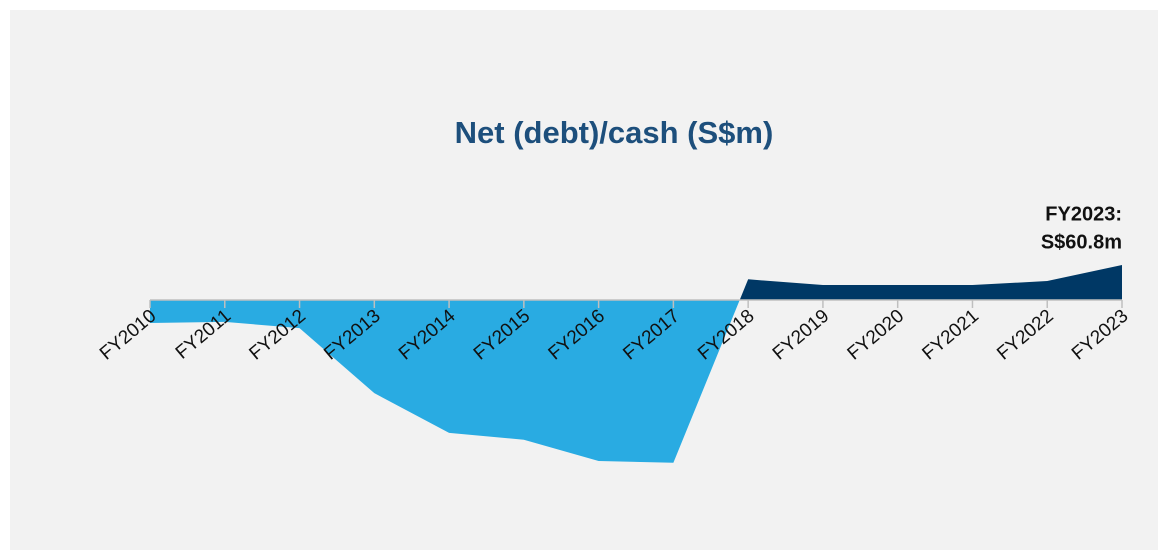  I want to click on annotation: S$60.8m, so click(1081, 242).